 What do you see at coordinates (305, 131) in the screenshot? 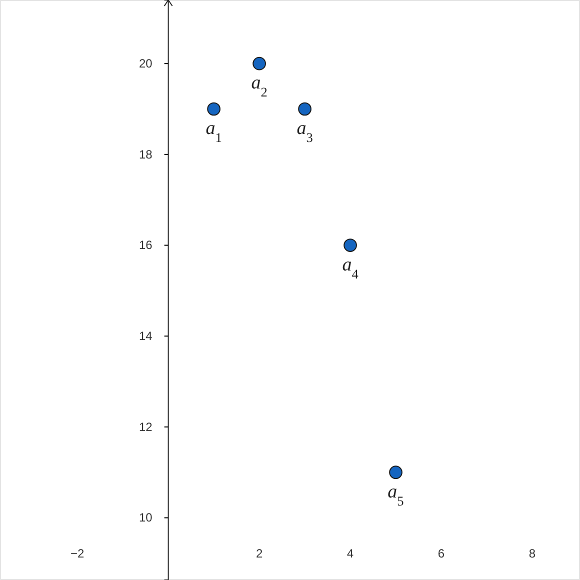
I see `annotation: a$_{3}$` at bounding box center [305, 131].